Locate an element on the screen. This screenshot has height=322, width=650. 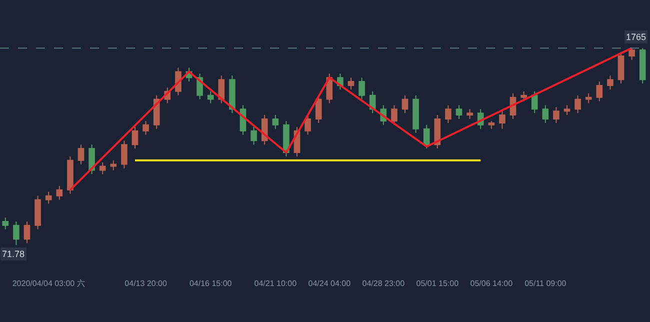
x-tick-label: 05/06 14:00 is located at coordinates (492, 283).